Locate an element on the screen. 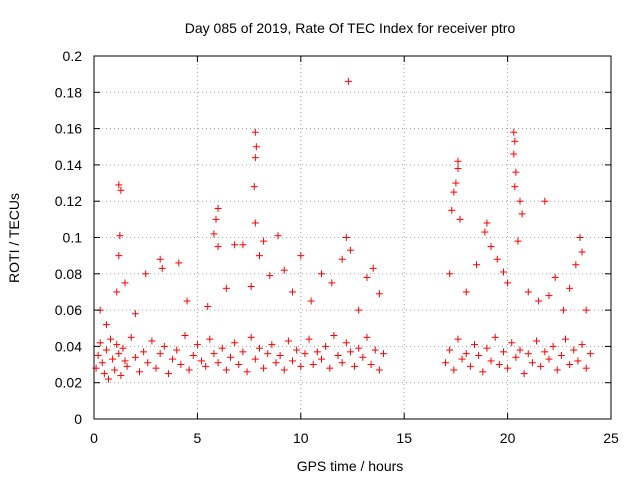 Image resolution: width=640 pixels, height=485 pixels. x-tick-label: 20 is located at coordinates (508, 438).